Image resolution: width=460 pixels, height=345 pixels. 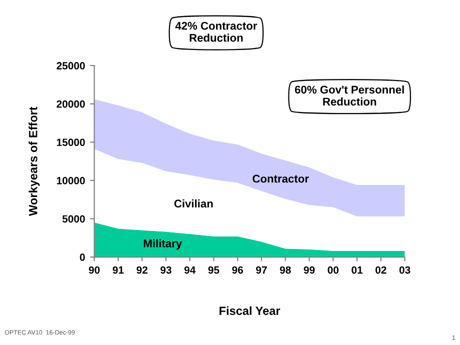 I want to click on x-tick-label: 97, so click(x=261, y=270).